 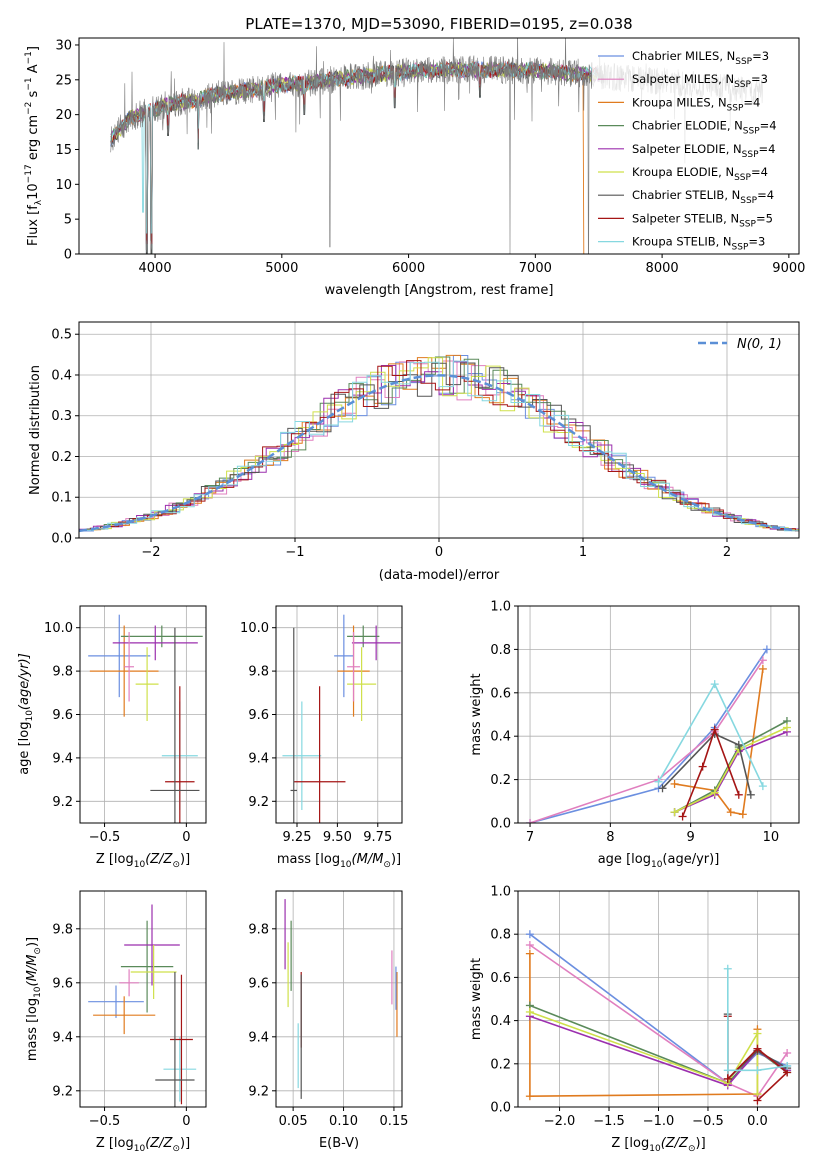 I want to click on tick-label-y: 0.0, so click(x=500, y=1108).